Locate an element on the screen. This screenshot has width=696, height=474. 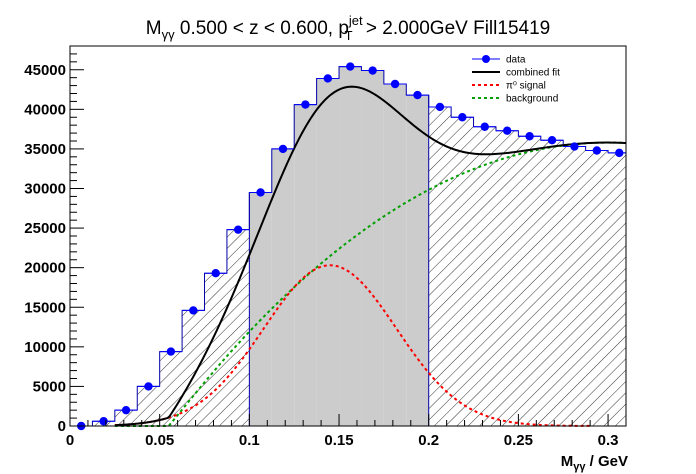
x-tick-label: 0.15 is located at coordinates (338, 440).